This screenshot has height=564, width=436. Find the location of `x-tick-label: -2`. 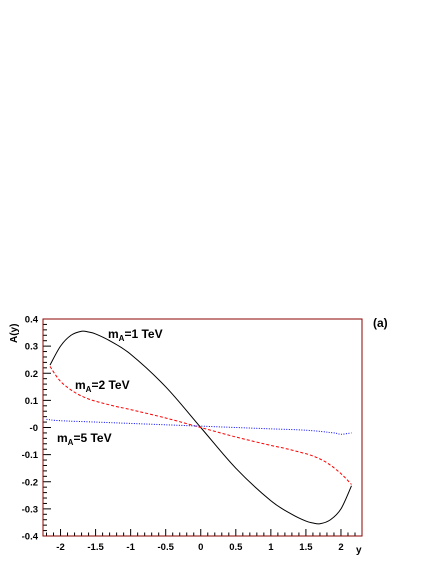

x-tick-label: -2 is located at coordinates (60, 547).